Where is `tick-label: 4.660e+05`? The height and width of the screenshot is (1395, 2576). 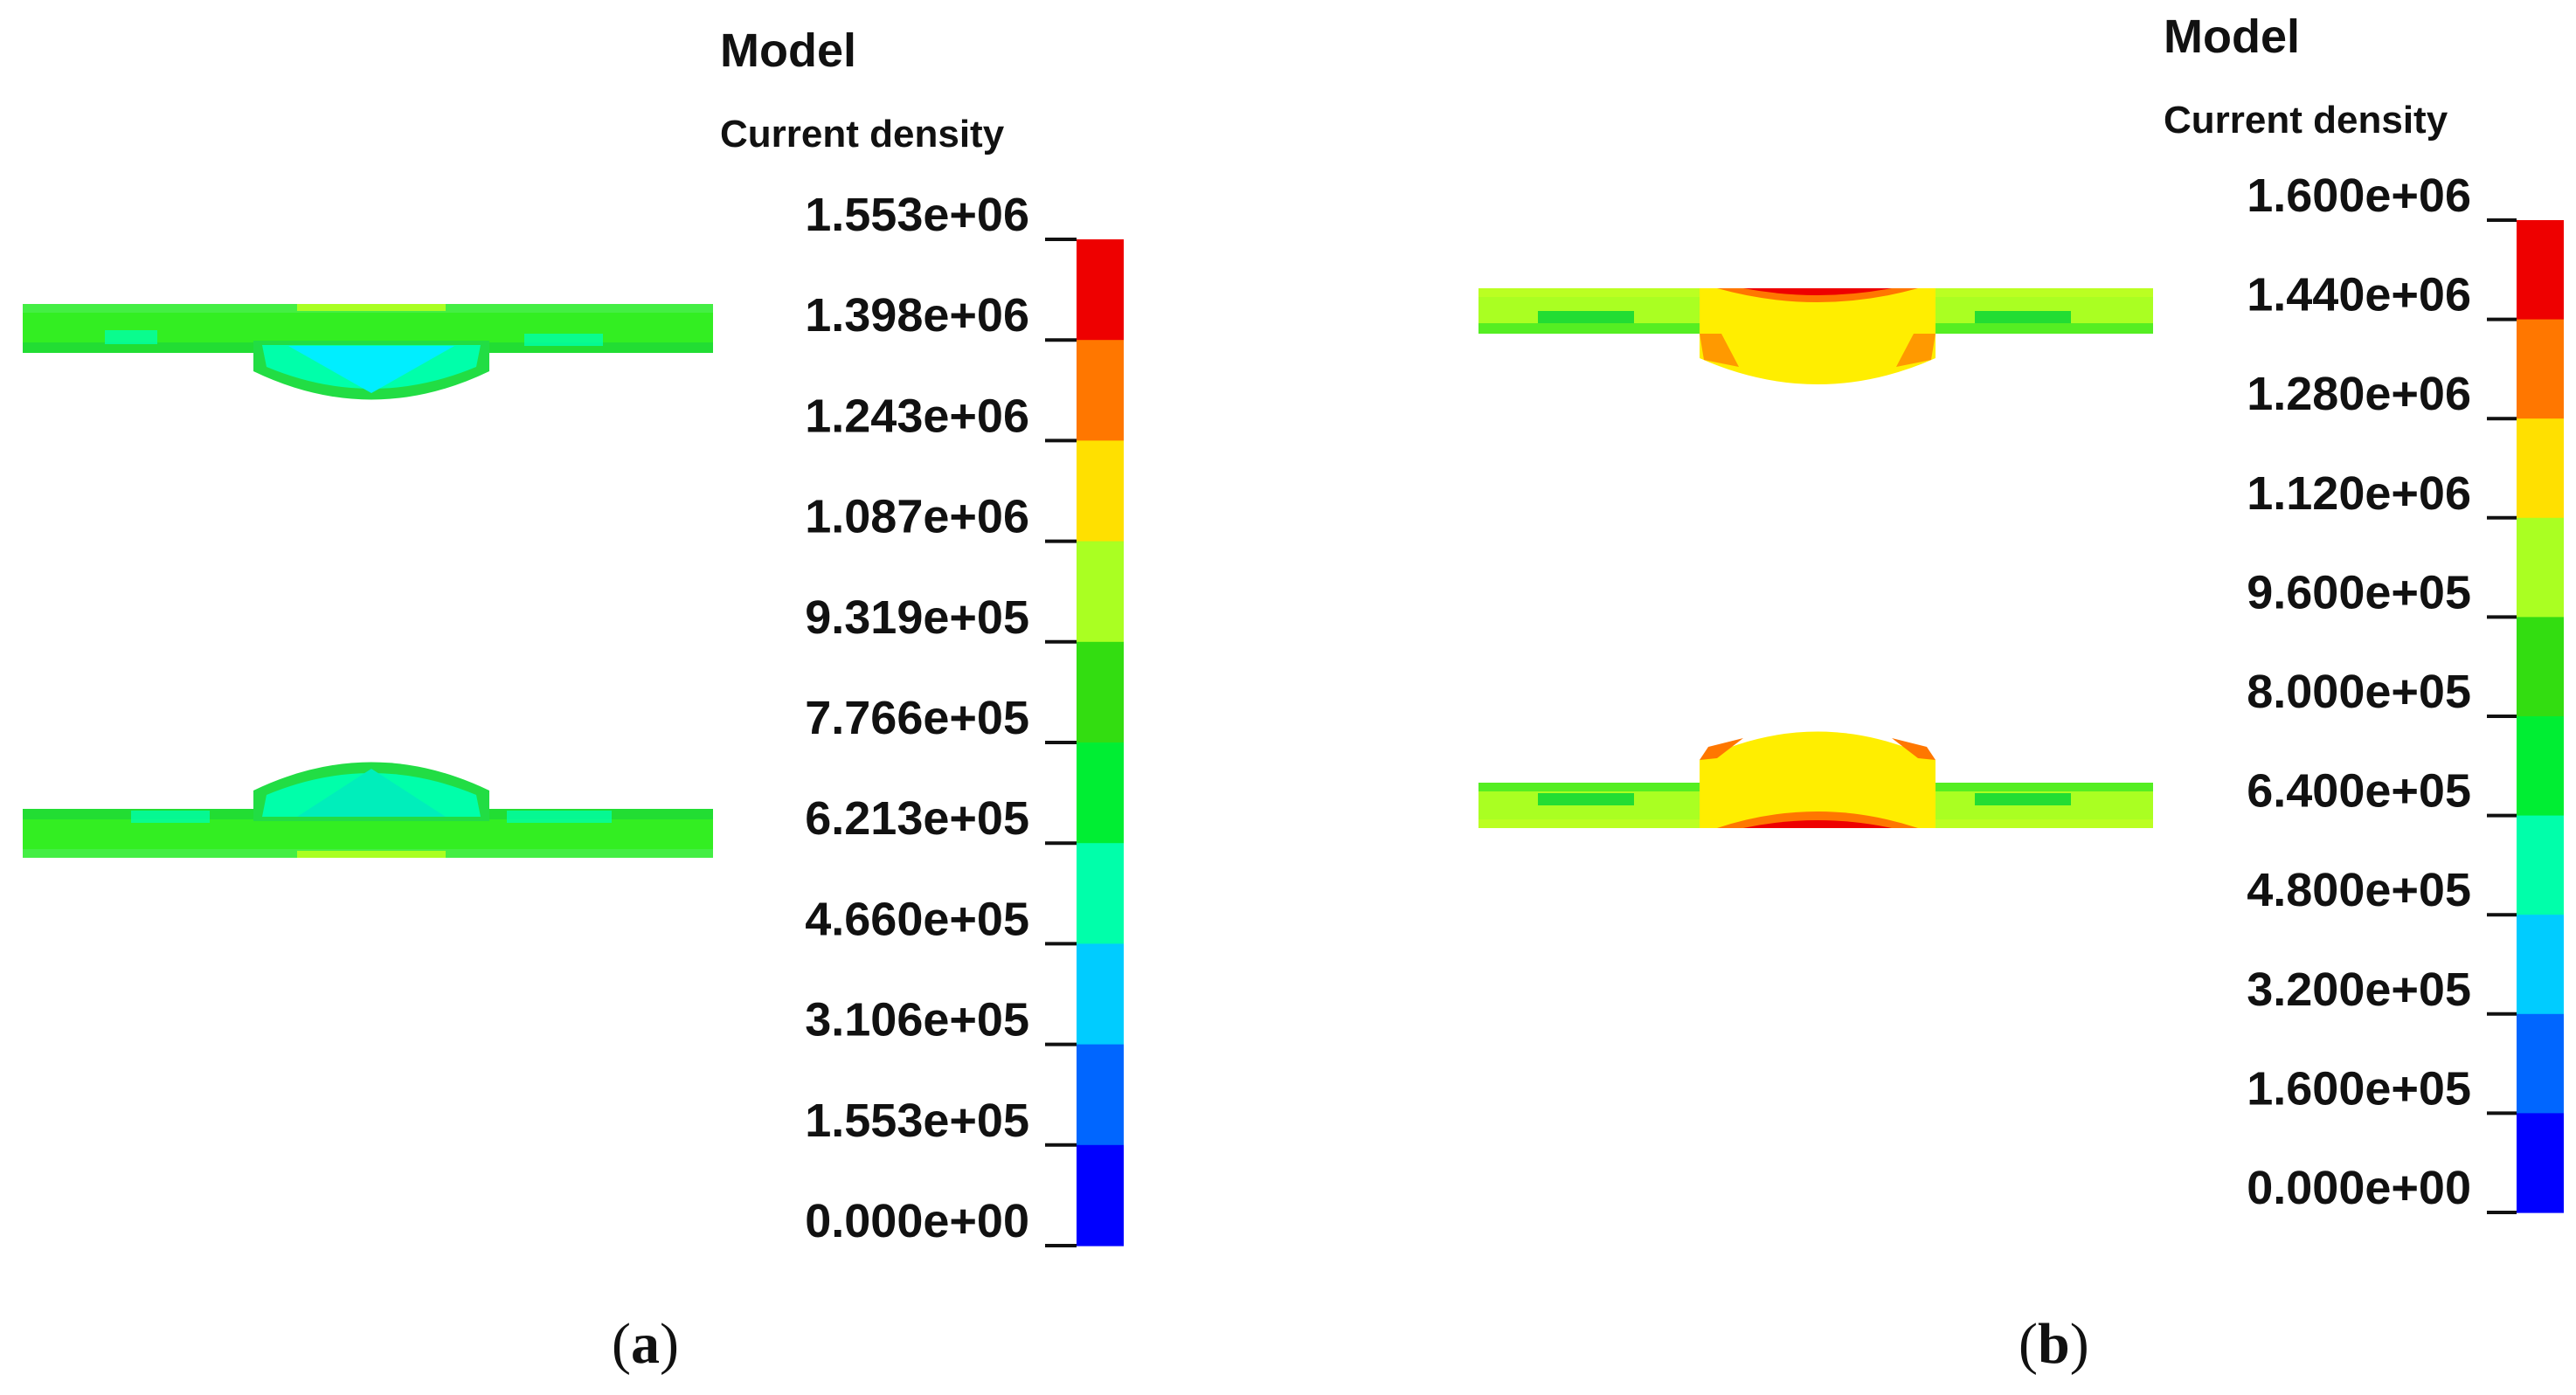
tick-label: 4.660e+05 is located at coordinates (917, 919).